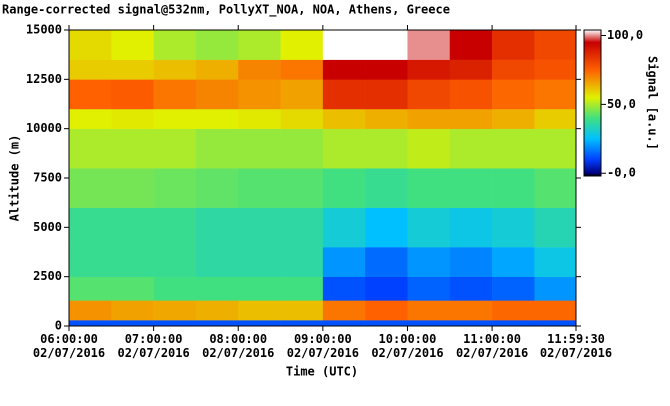 The height and width of the screenshot is (406, 670). I want to click on colorbar, so click(592, 103).